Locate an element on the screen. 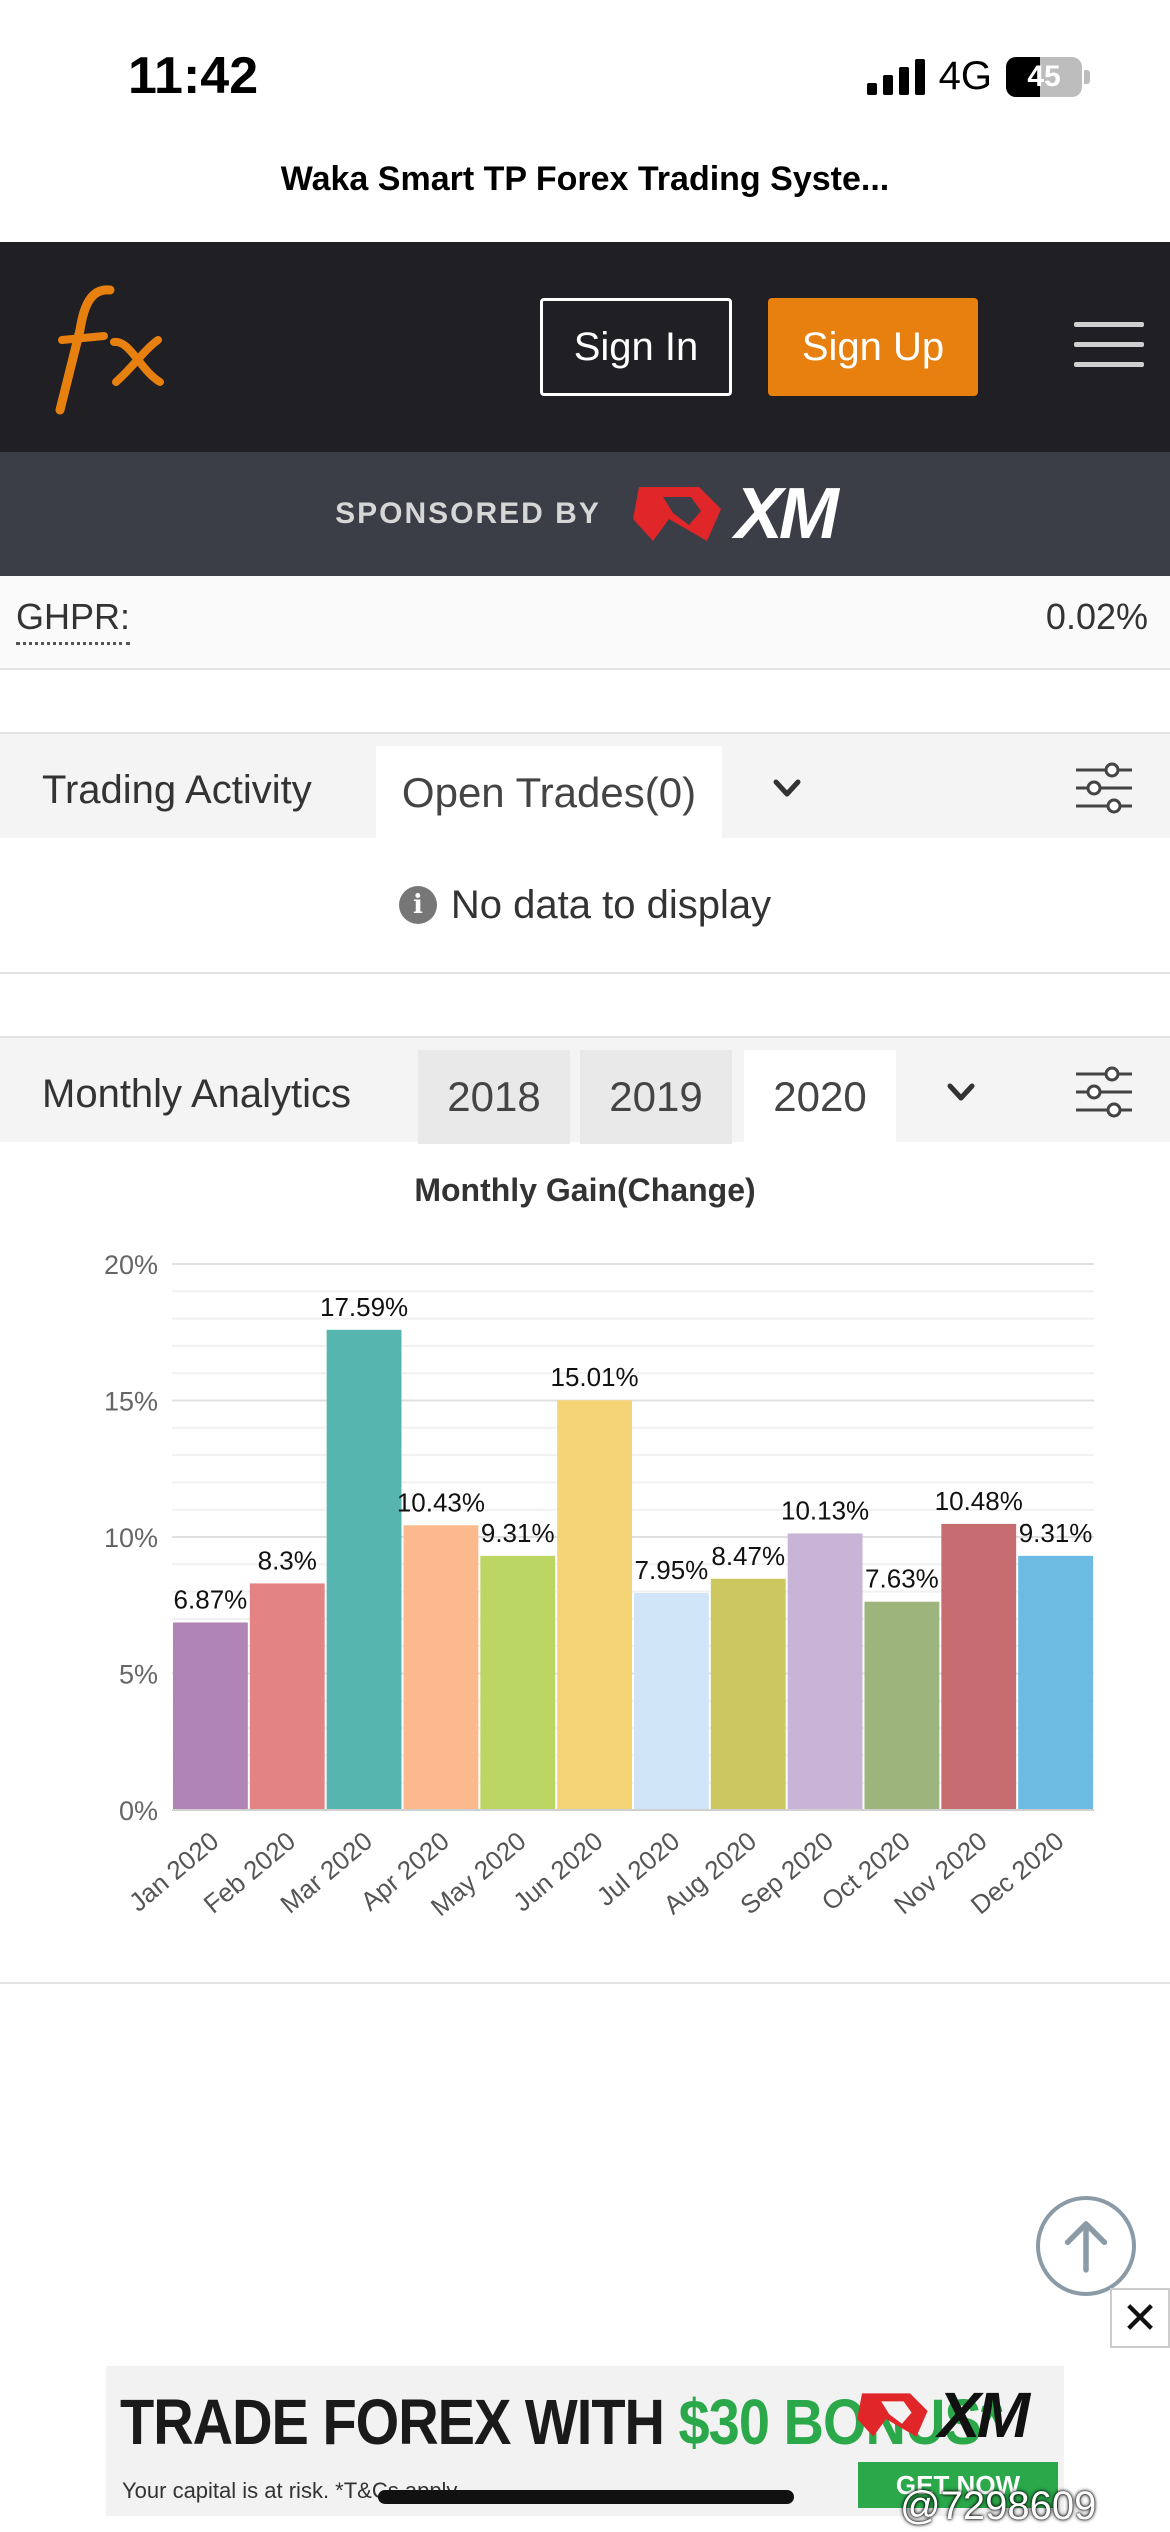 This screenshot has width=1170, height=2532. info-icon: i is located at coordinates (417, 905).